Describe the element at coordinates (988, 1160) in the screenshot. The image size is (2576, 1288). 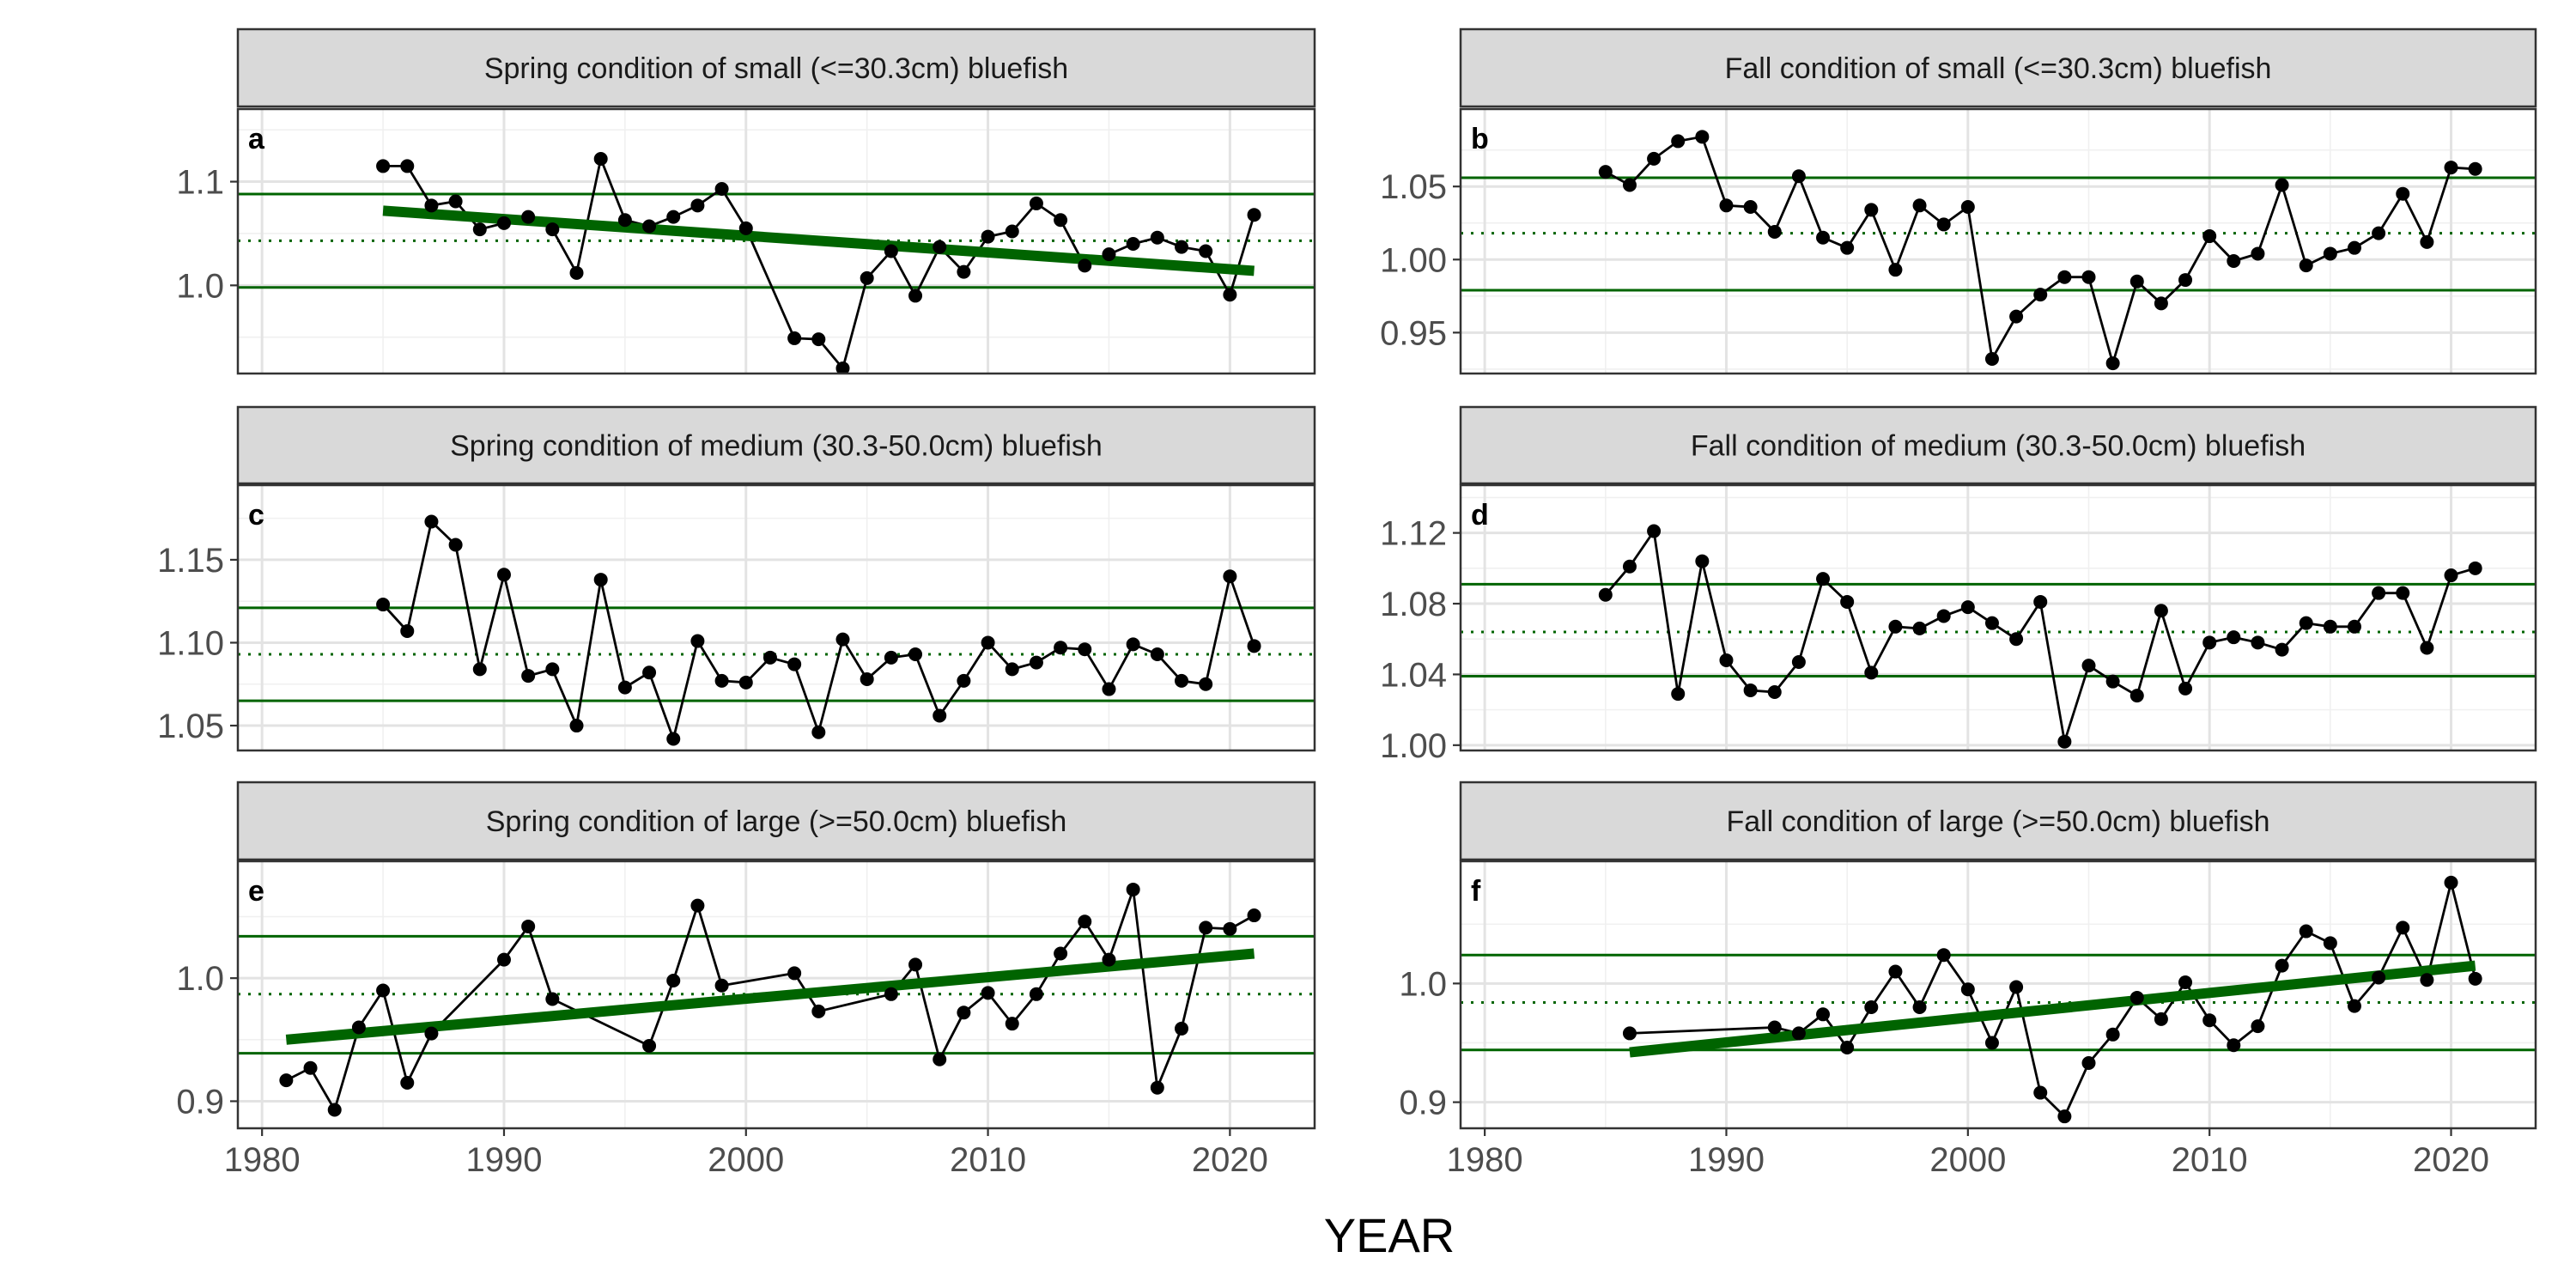
I see `x-tick-label: 2010` at that location.